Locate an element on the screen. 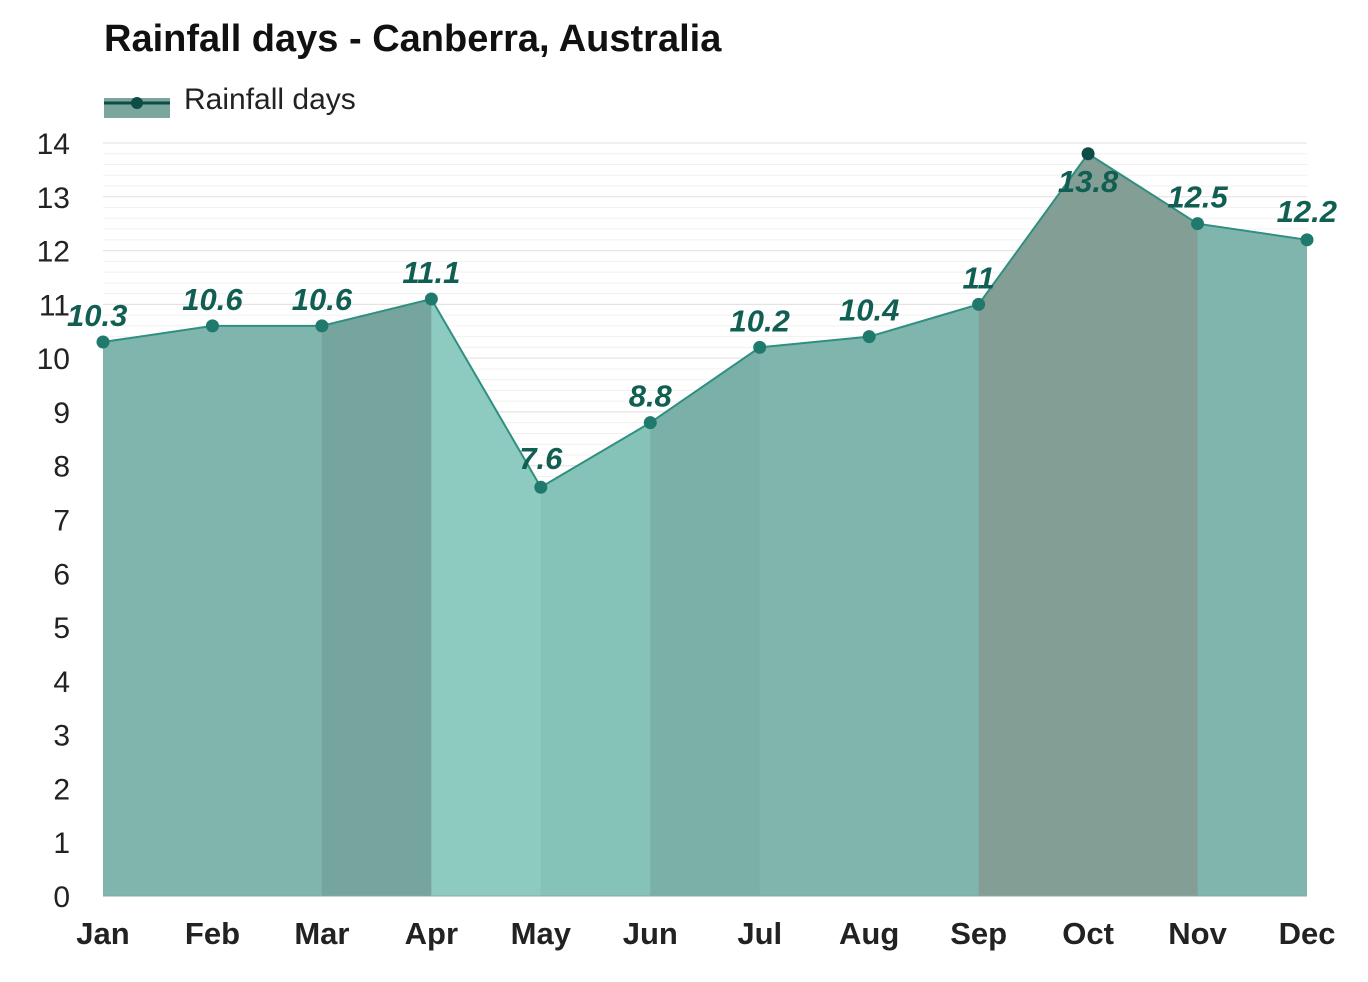 Image resolution: width=1368 pixels, height=982 pixels. data-point-sep is located at coordinates (979, 304).